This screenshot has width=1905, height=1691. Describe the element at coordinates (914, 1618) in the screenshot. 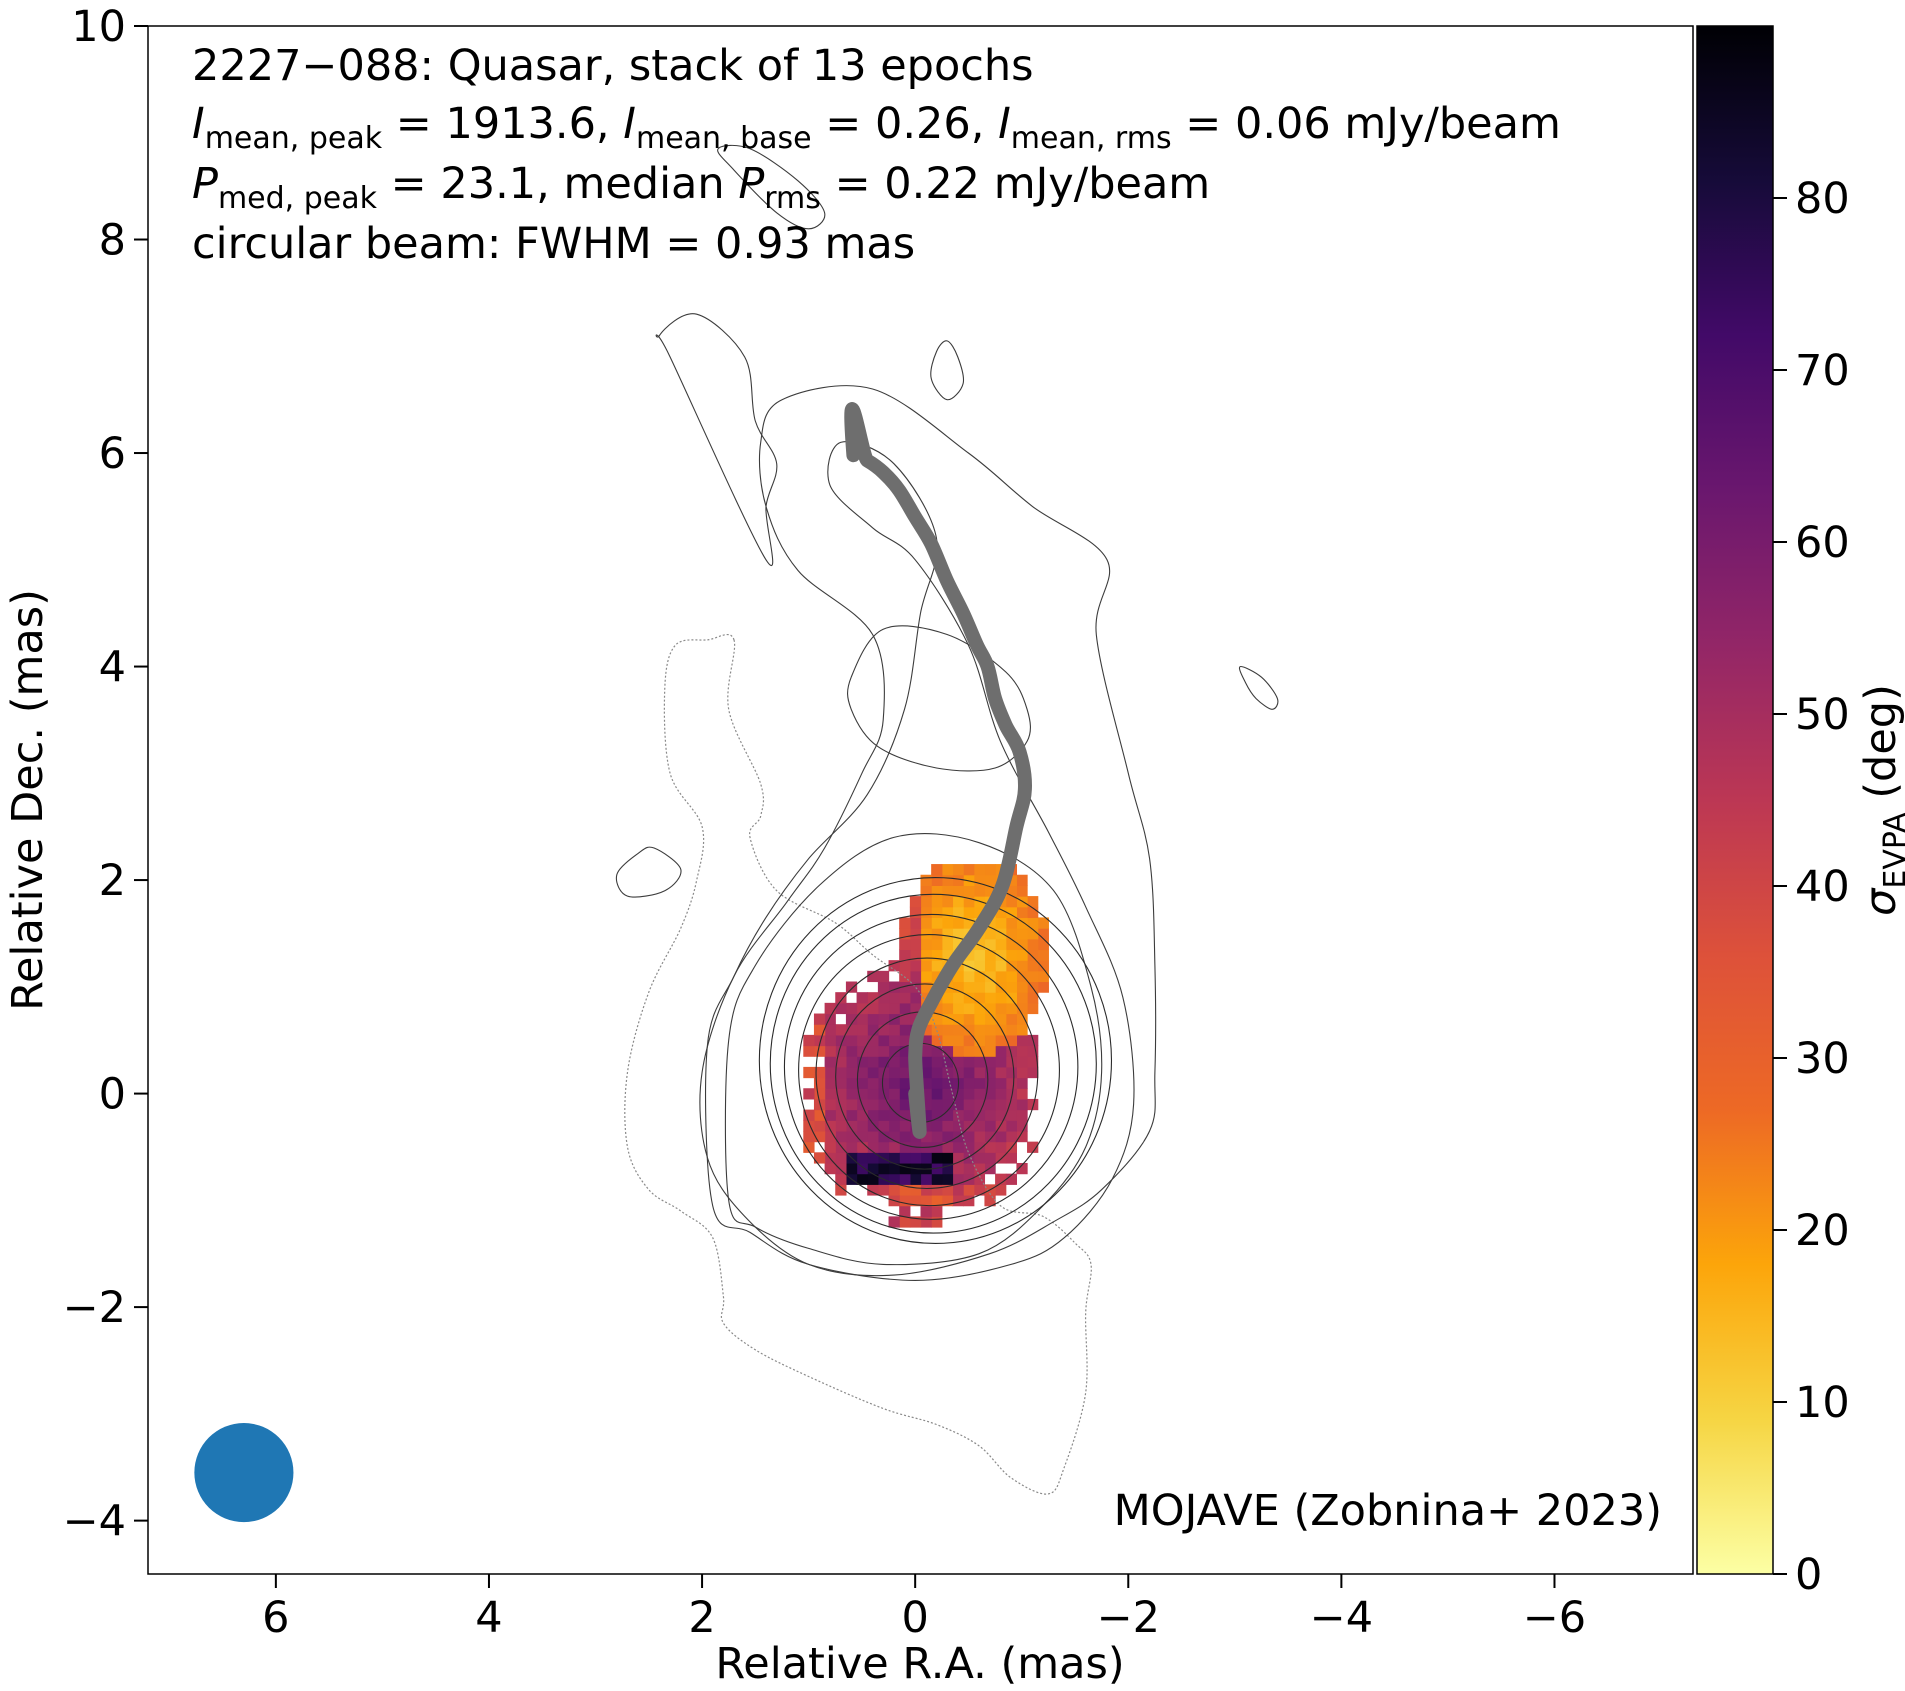

I see `x-tick-label: 0` at that location.